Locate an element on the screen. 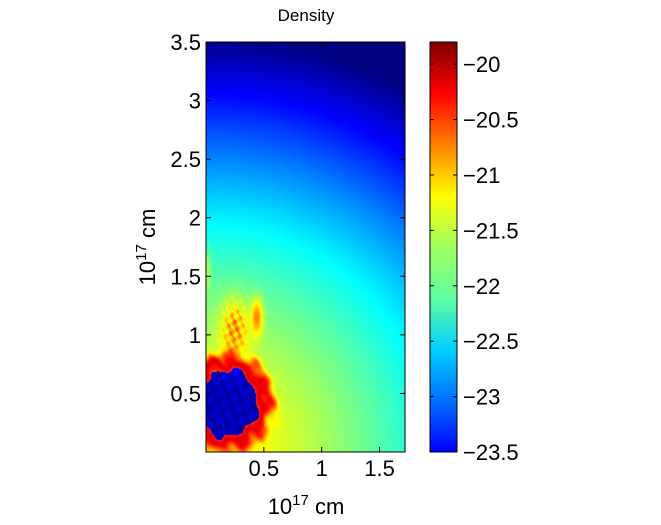  x-tick-label-0: 0.5 is located at coordinates (264, 468).